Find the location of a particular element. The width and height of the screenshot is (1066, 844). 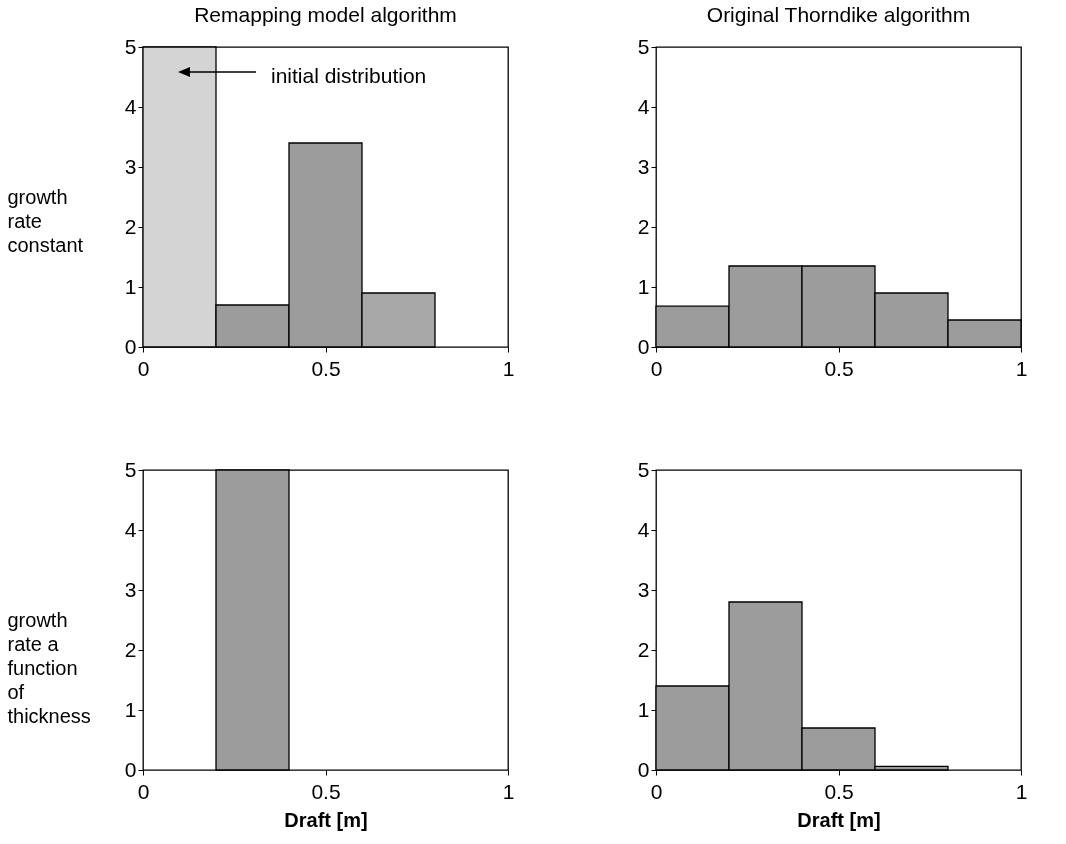

chart-title: Original Thorndike algorithm is located at coordinates (838, 14).